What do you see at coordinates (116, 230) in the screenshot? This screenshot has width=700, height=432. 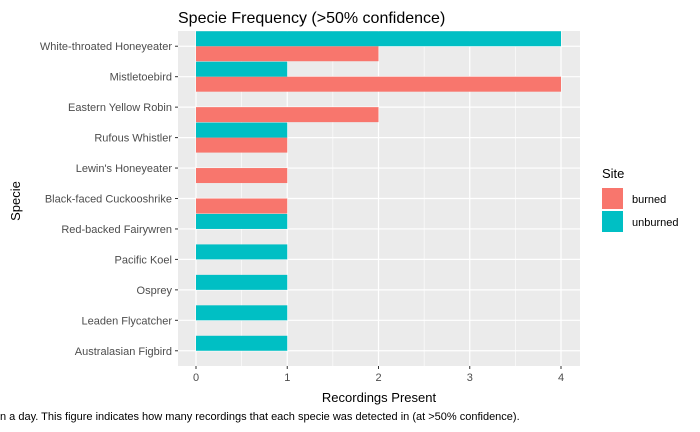 I see `y-tick-label: Red-backed Fairywren` at bounding box center [116, 230].